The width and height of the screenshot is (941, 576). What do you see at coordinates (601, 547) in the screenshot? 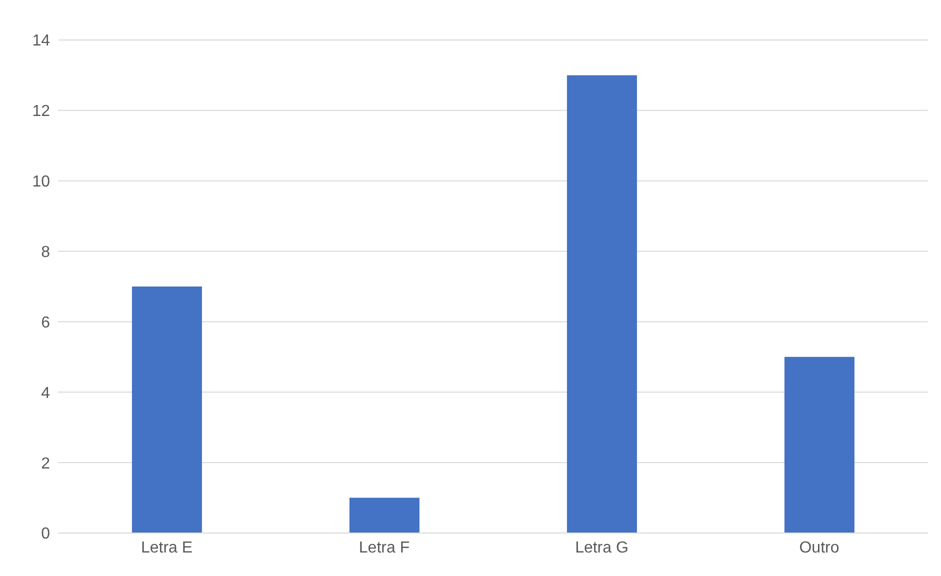
I see `x-tick-label: Letra G` at bounding box center [601, 547].